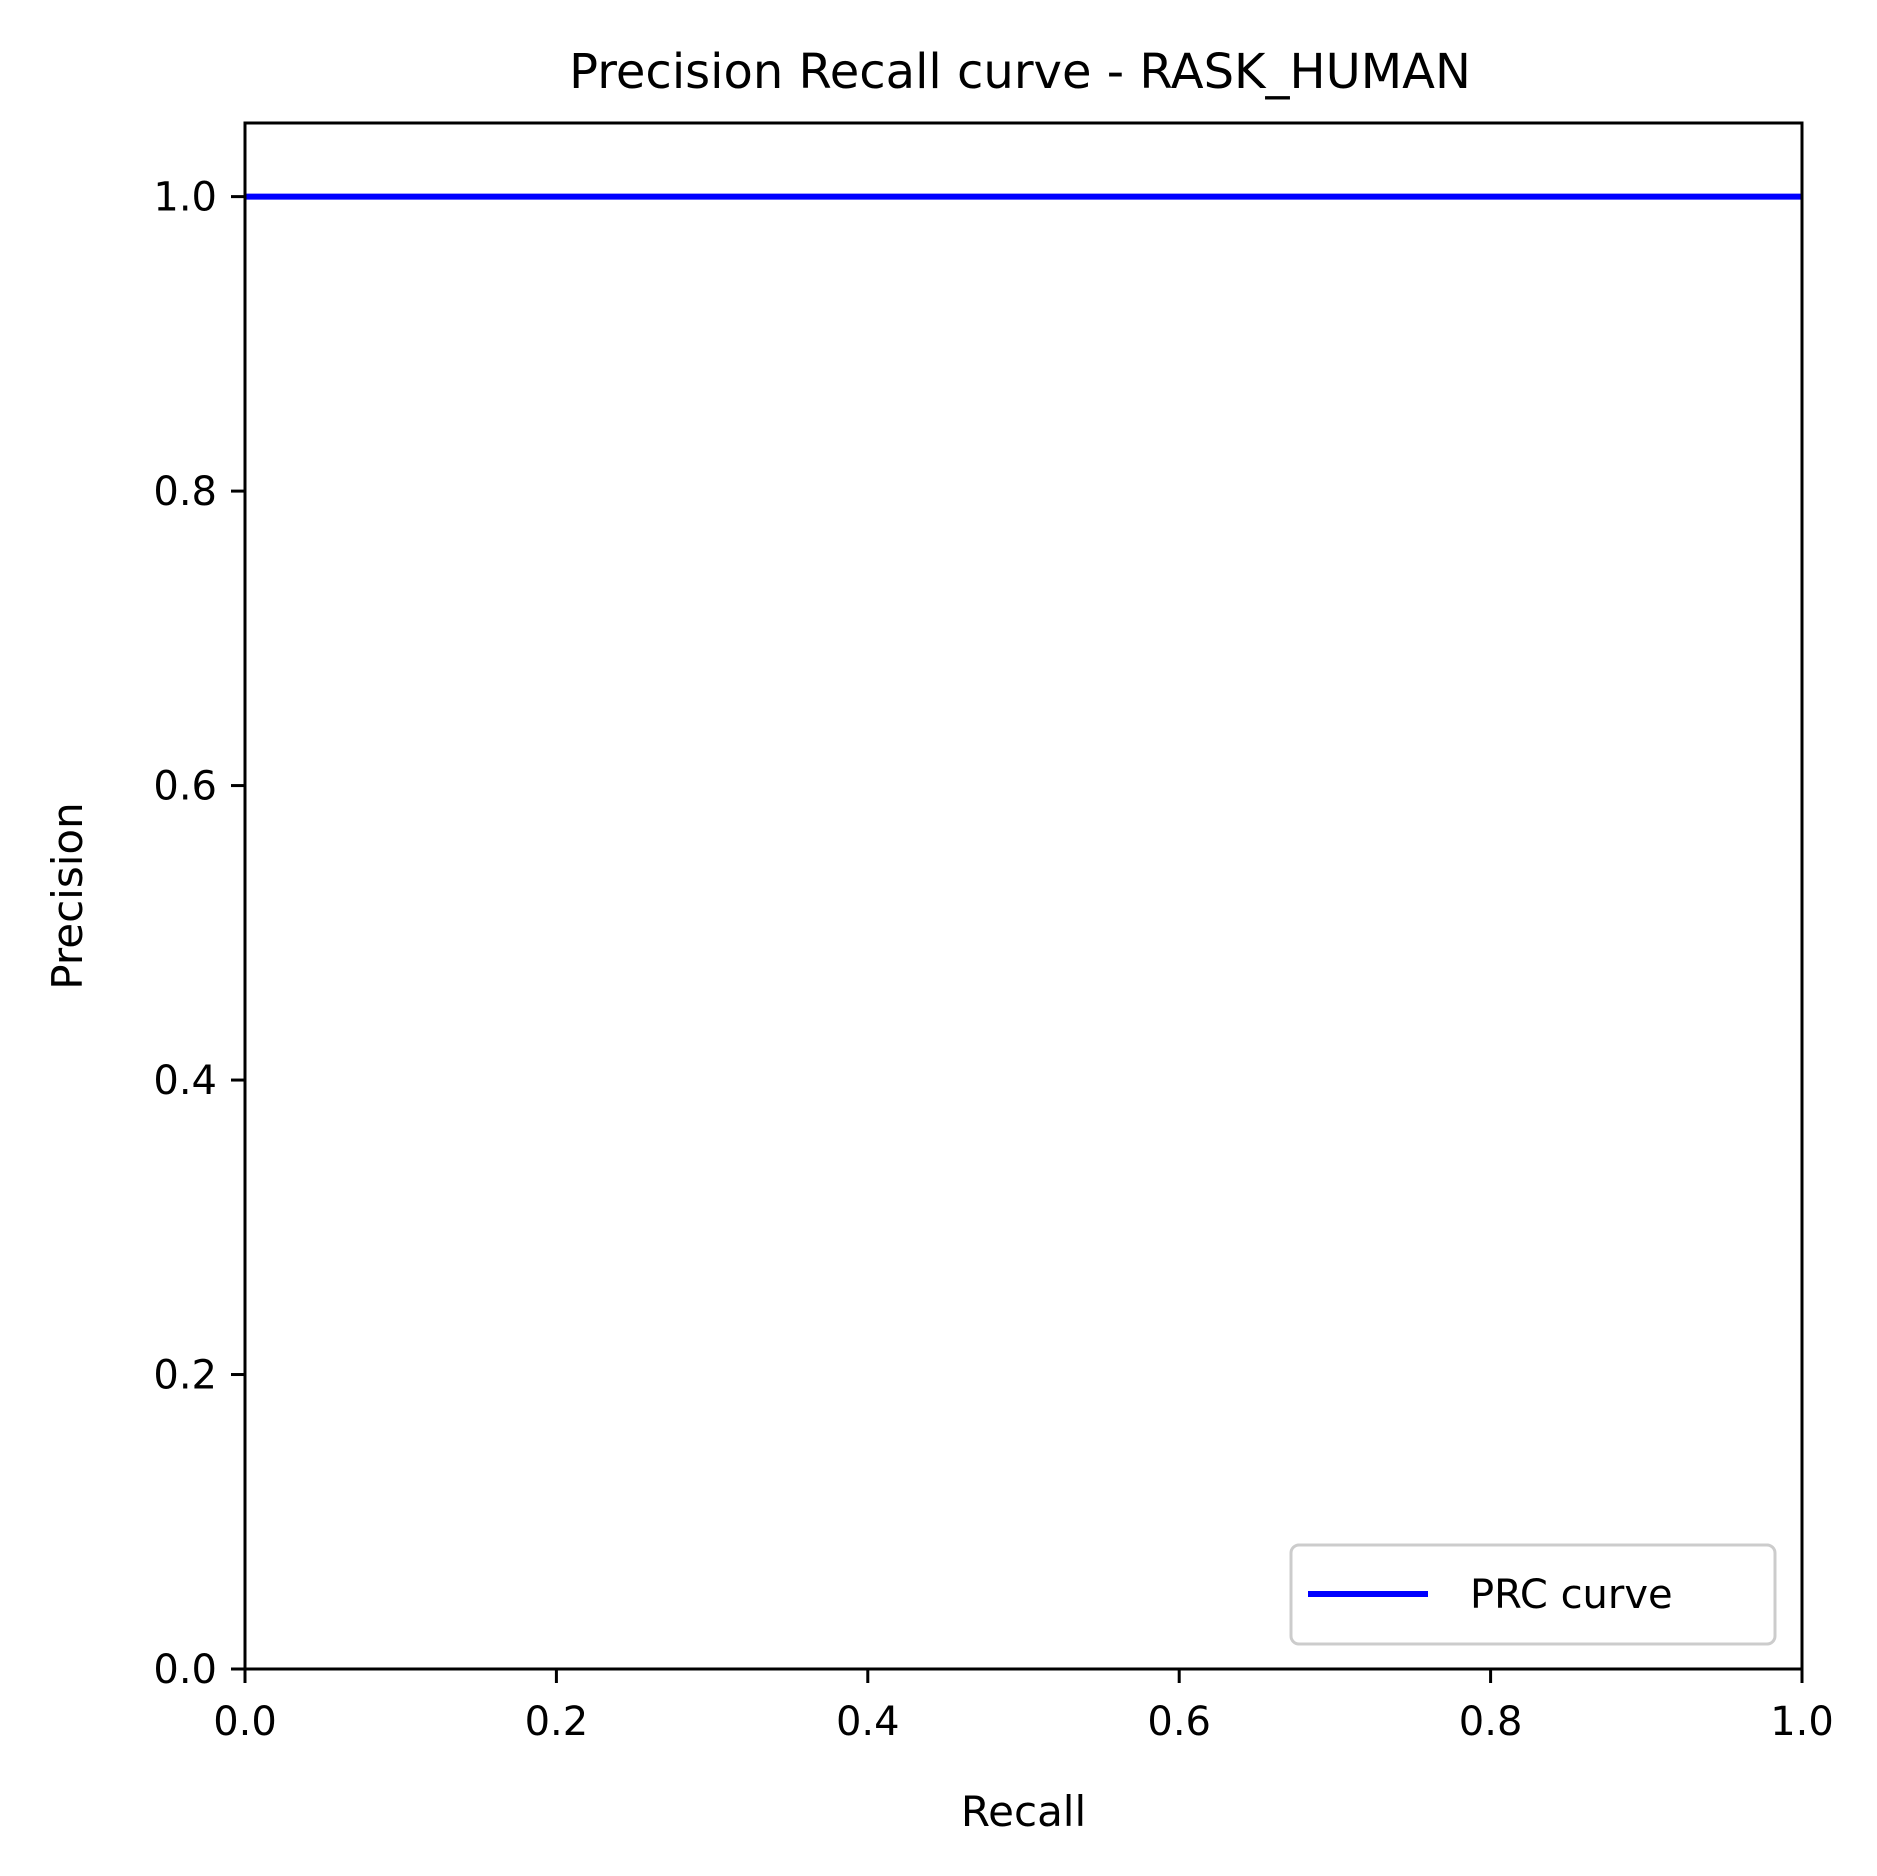 This screenshot has width=1877, height=1876. I want to click on x-tick-label: 0.0, so click(245, 1722).